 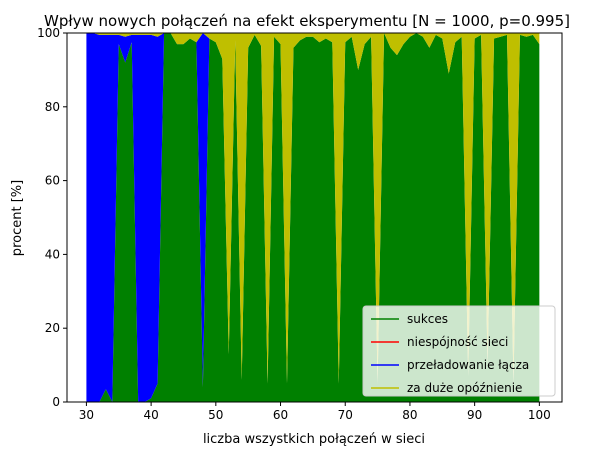 What do you see at coordinates (52, 217) in the screenshot?
I see `y-axis-ticks: 0 20 40 60 80 100` at bounding box center [52, 217].